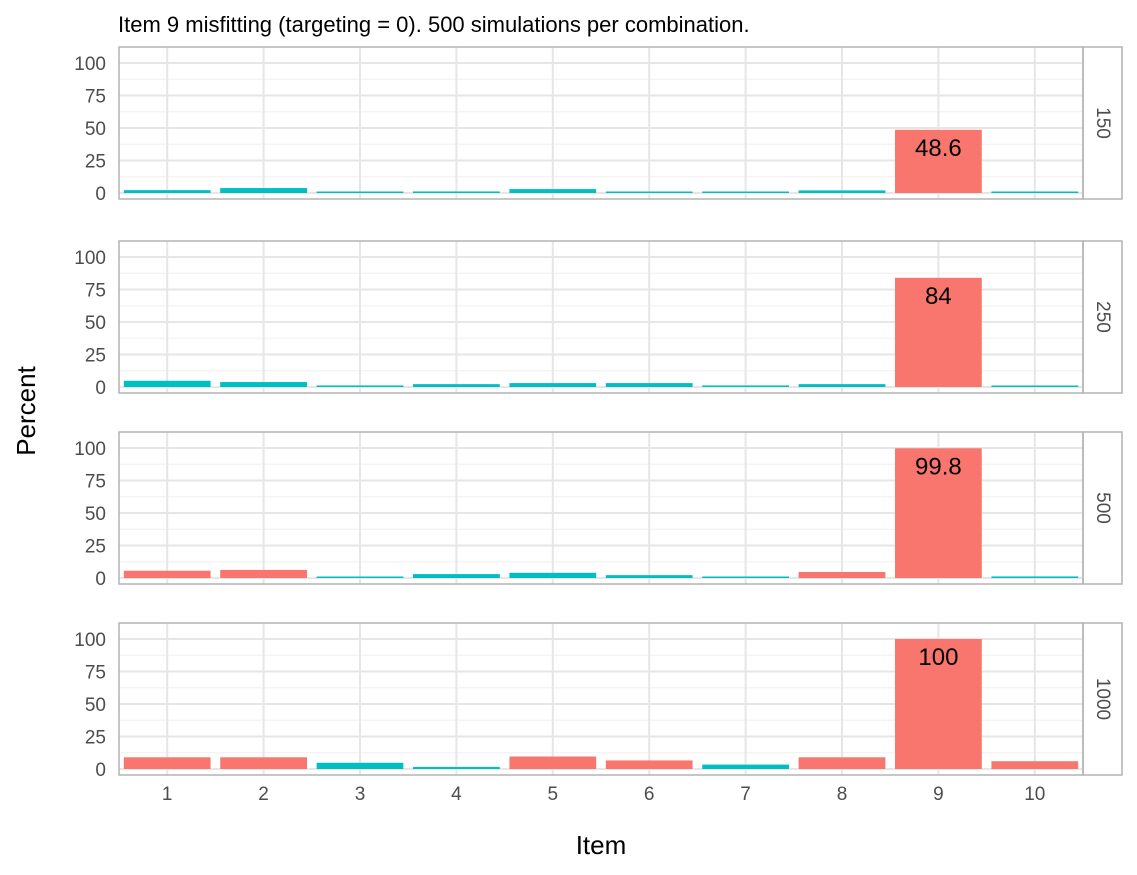 The height and width of the screenshot is (875, 1137). I want to click on facet-strip-label: 500, so click(1102, 508).